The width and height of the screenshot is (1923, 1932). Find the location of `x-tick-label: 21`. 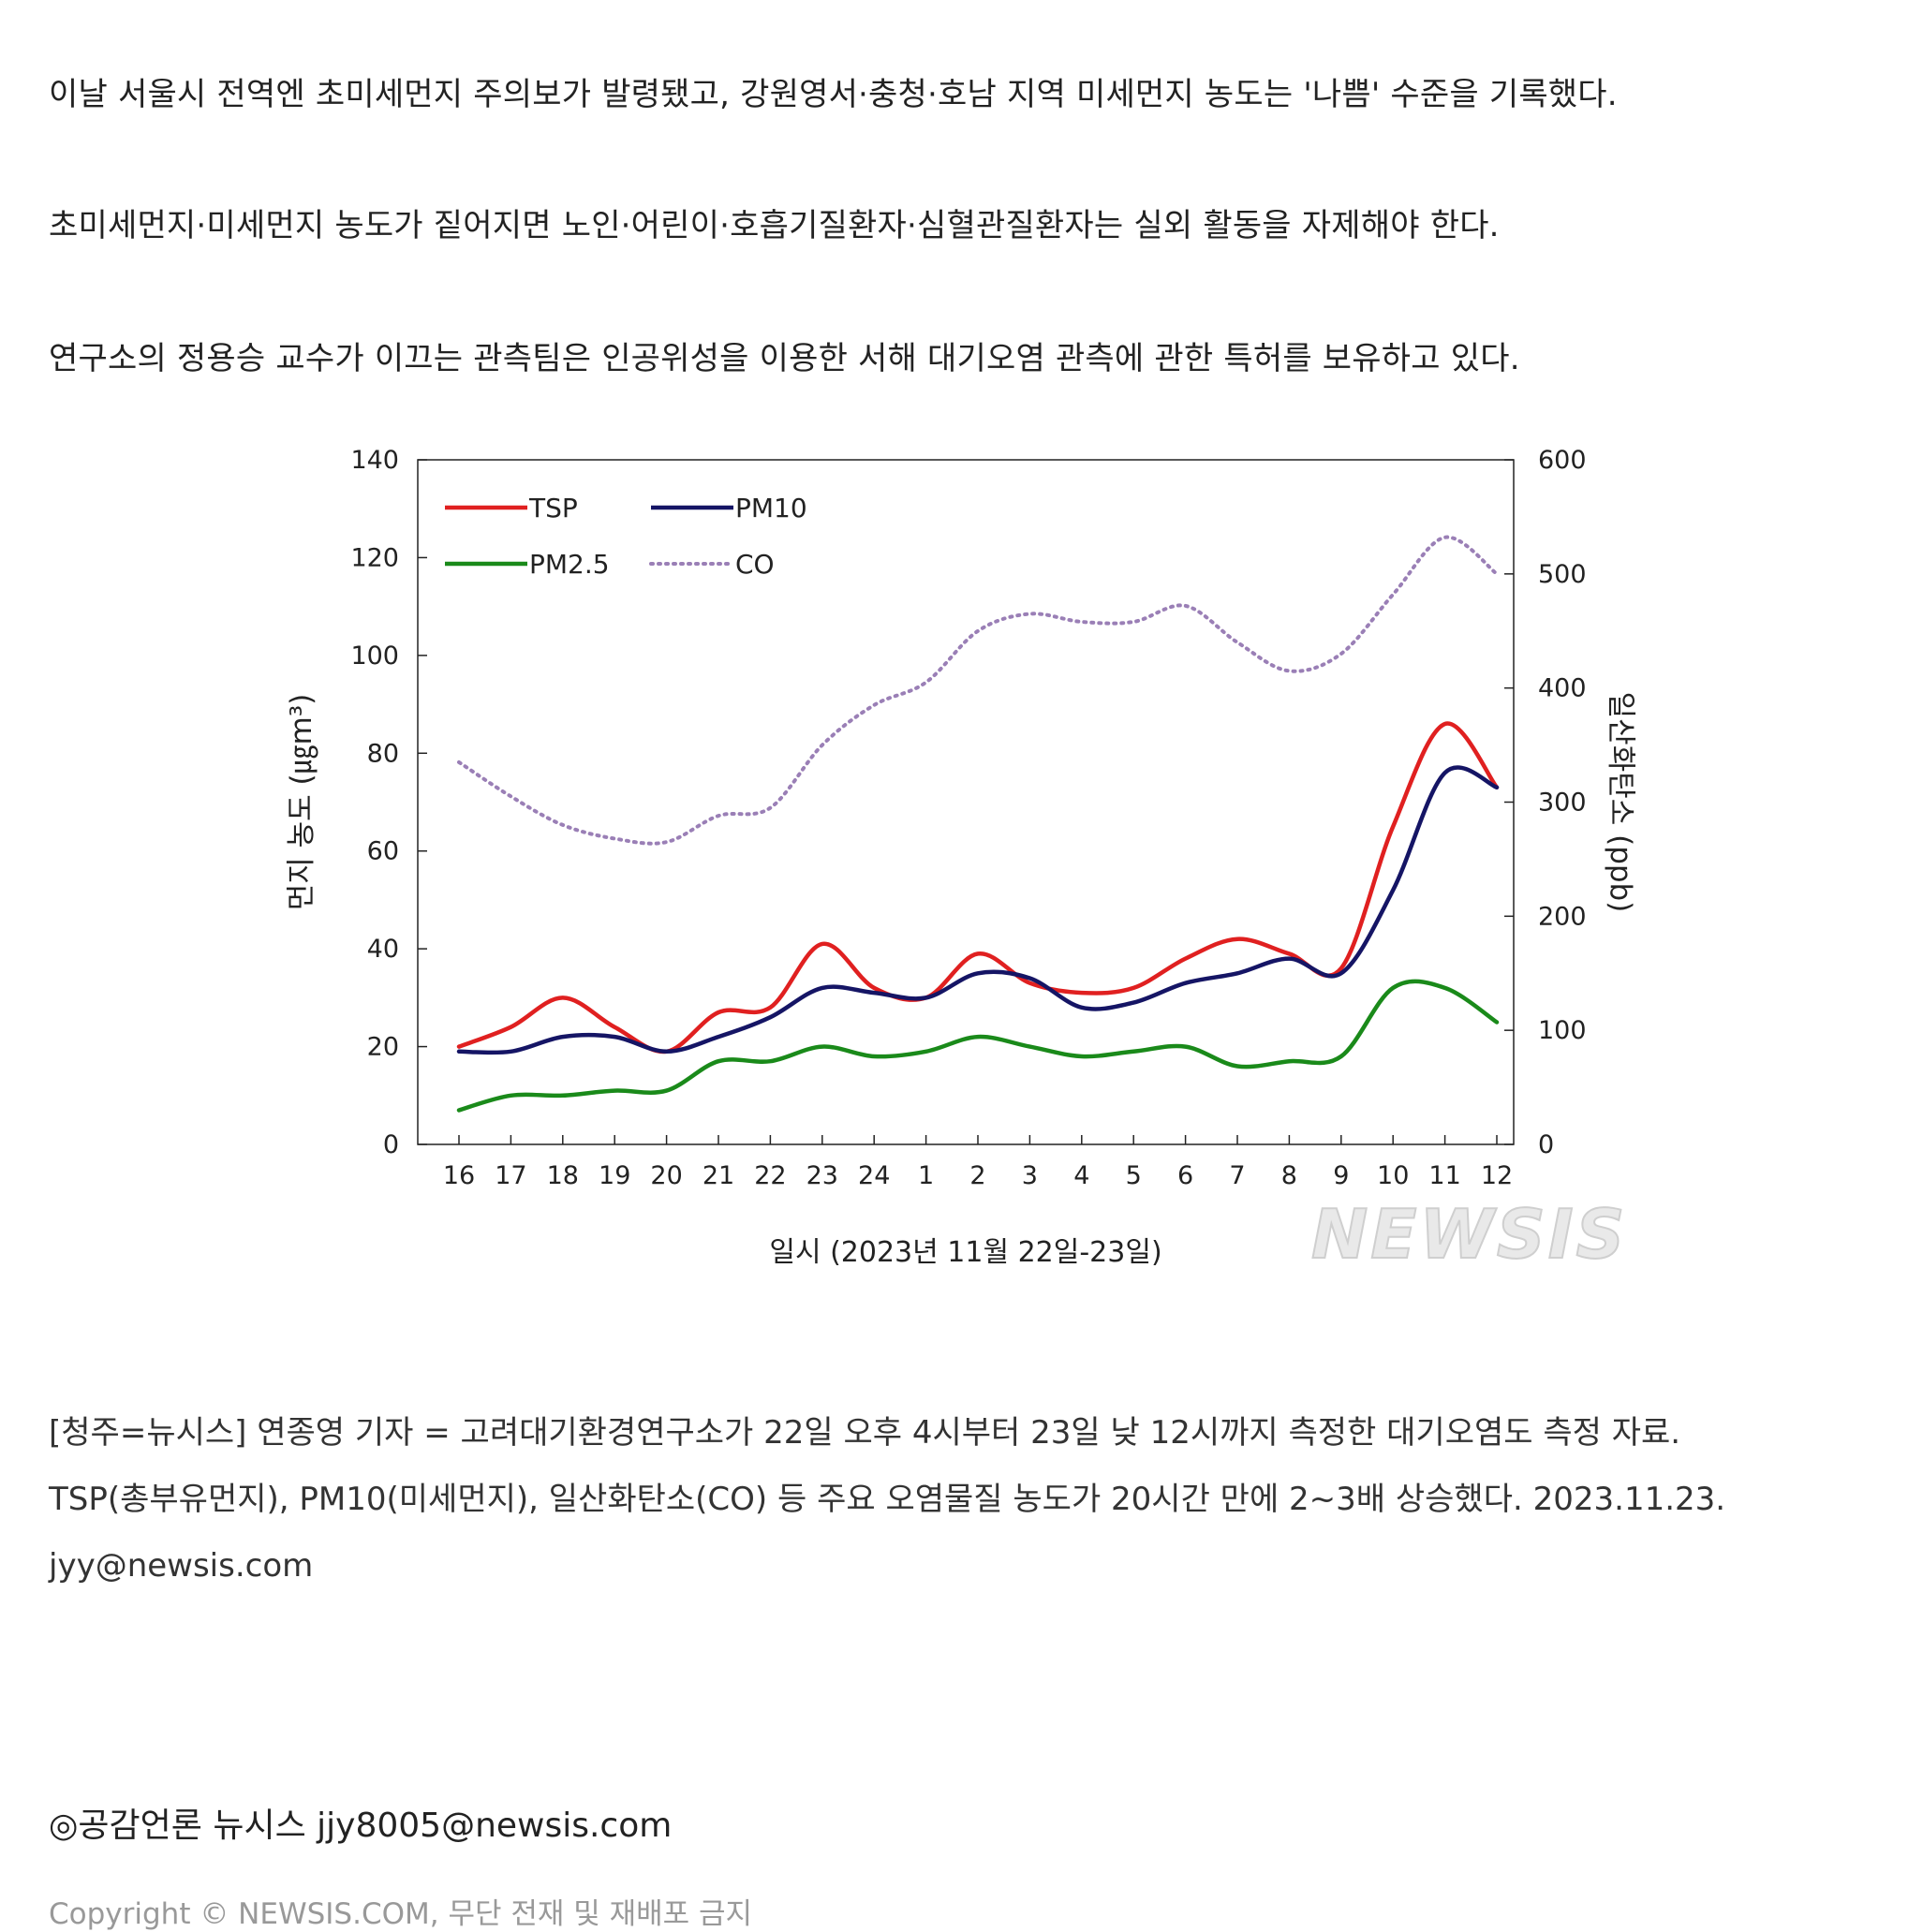

x-tick-label: 21 is located at coordinates (719, 1175).